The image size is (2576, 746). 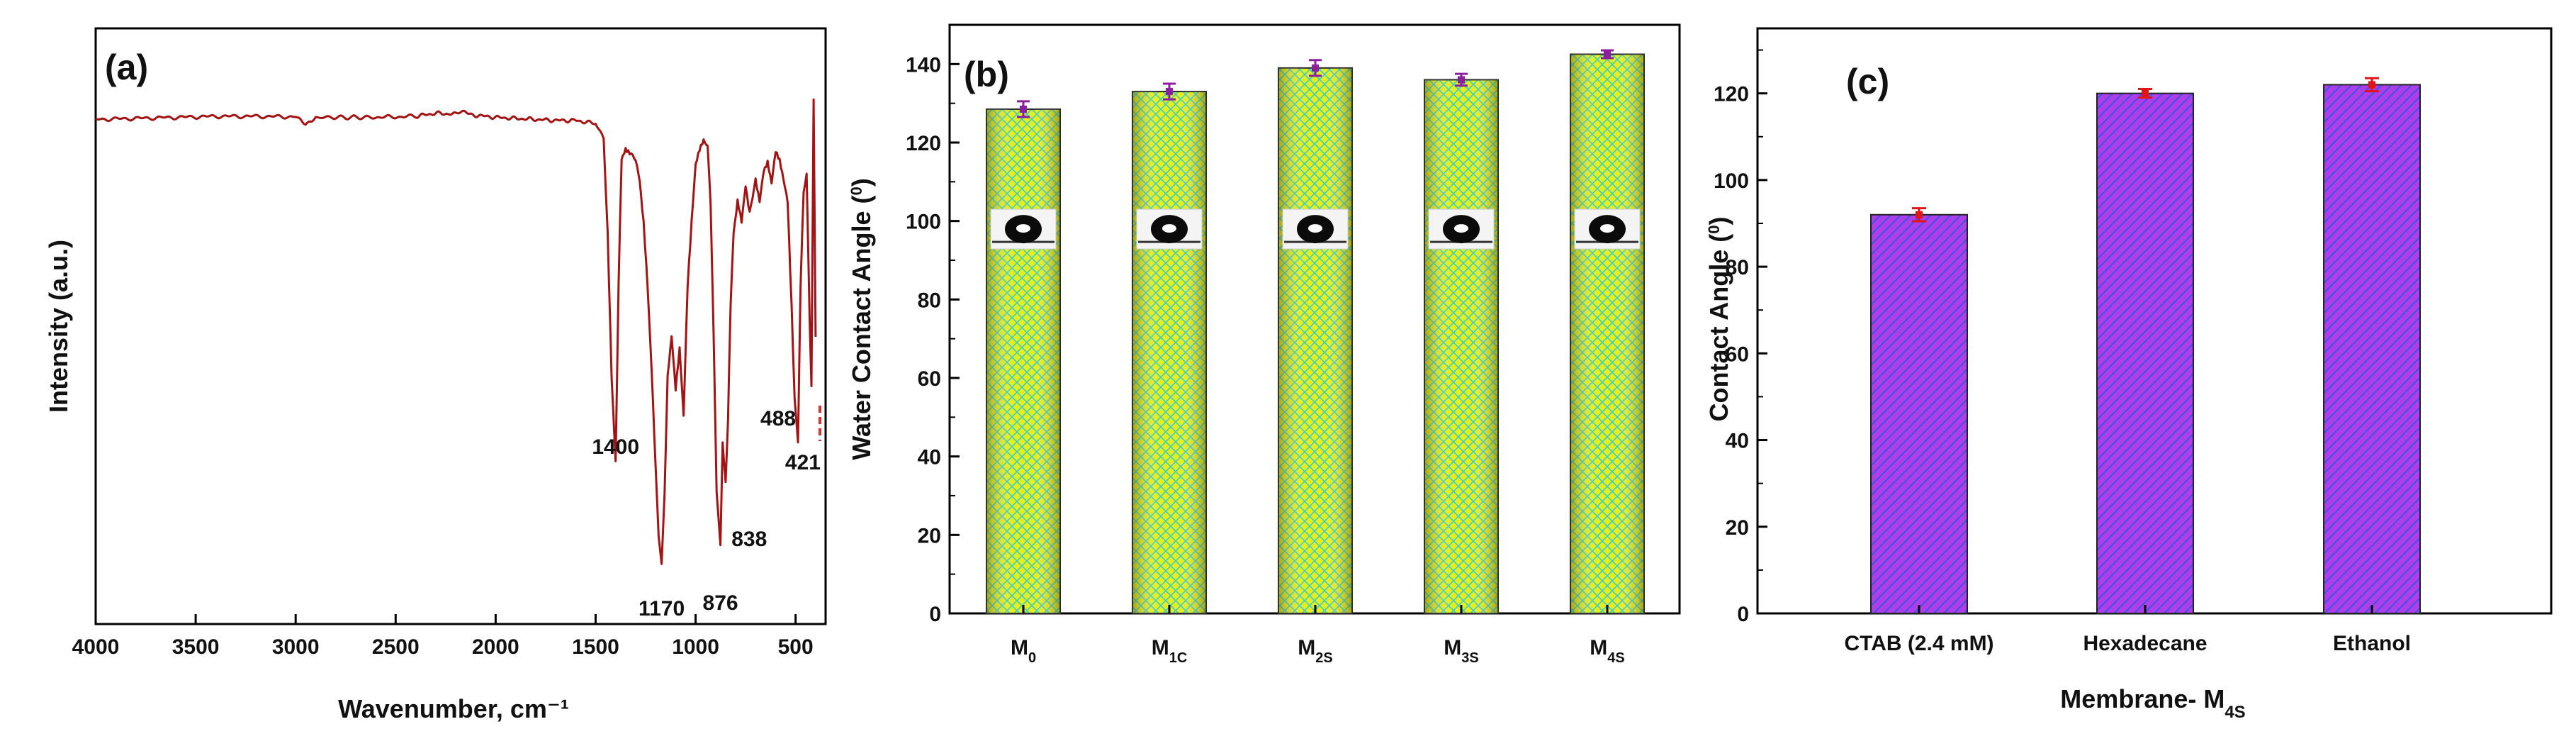 What do you see at coordinates (923, 65) in the screenshot?
I see `panel-b-y-tick-label: 140` at bounding box center [923, 65].